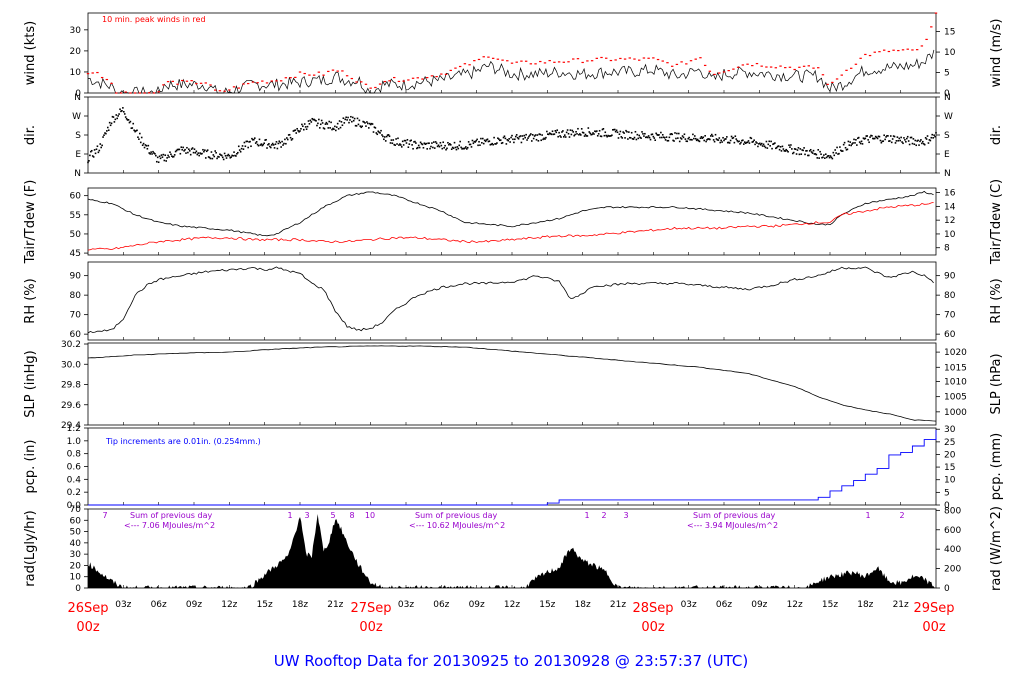 The height and width of the screenshot is (700, 1024). What do you see at coordinates (830, 605) in the screenshot?
I see `x-tick-label: 15z` at bounding box center [830, 605].